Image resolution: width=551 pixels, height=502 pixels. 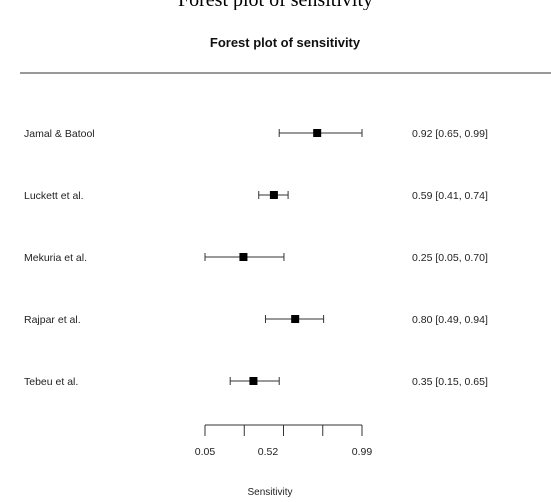 I want to click on study-row: Luckett et al. 0.59 [0.41, 0.74], so click(x=256, y=196).